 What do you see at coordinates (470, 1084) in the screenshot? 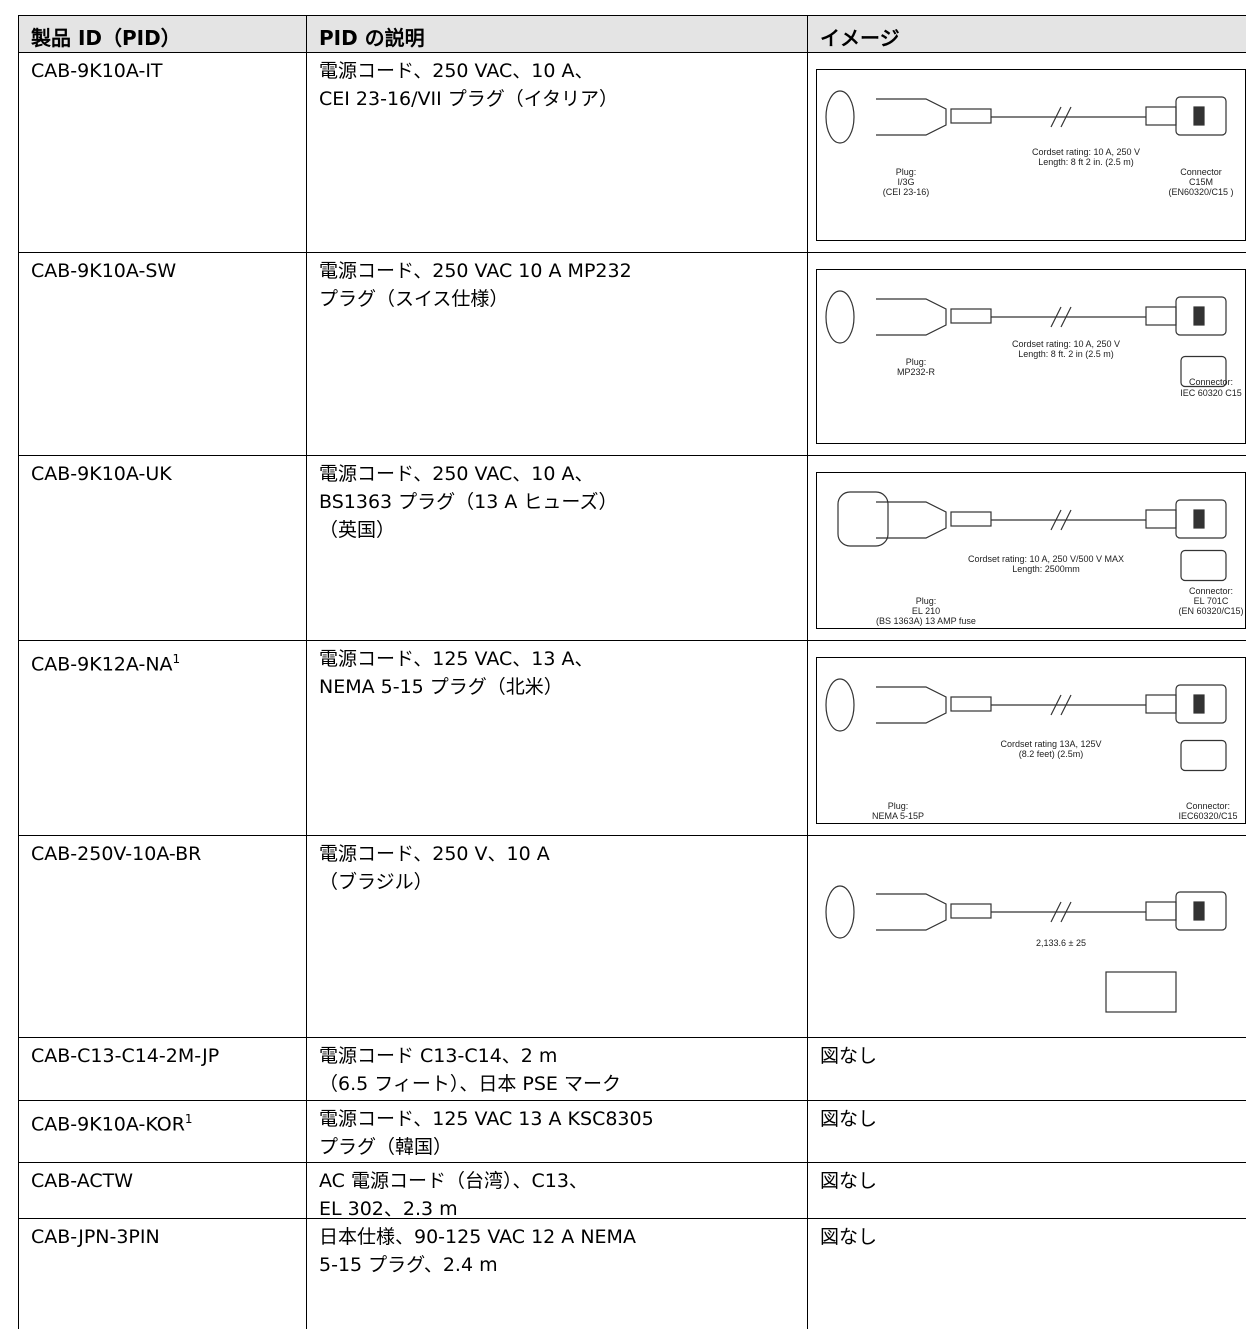
I see `description-line: （6.5 フィート）、日本 PSE マーク` at bounding box center [470, 1084].